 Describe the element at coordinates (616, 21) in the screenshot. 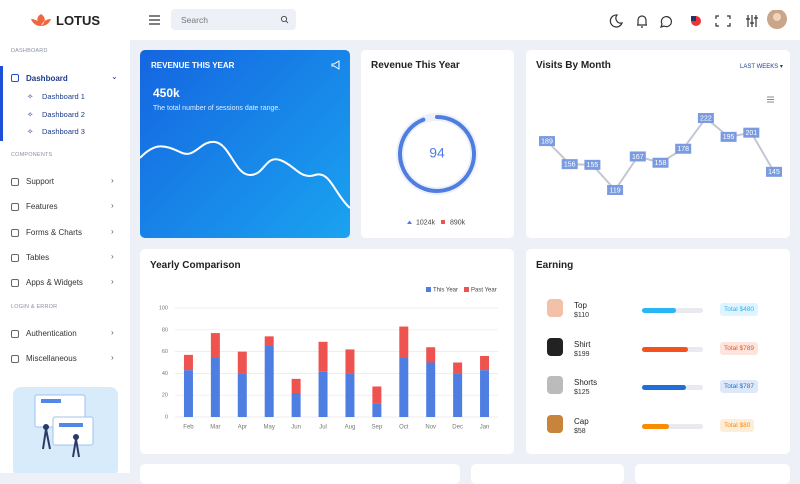

I see `theme-toggle` at that location.